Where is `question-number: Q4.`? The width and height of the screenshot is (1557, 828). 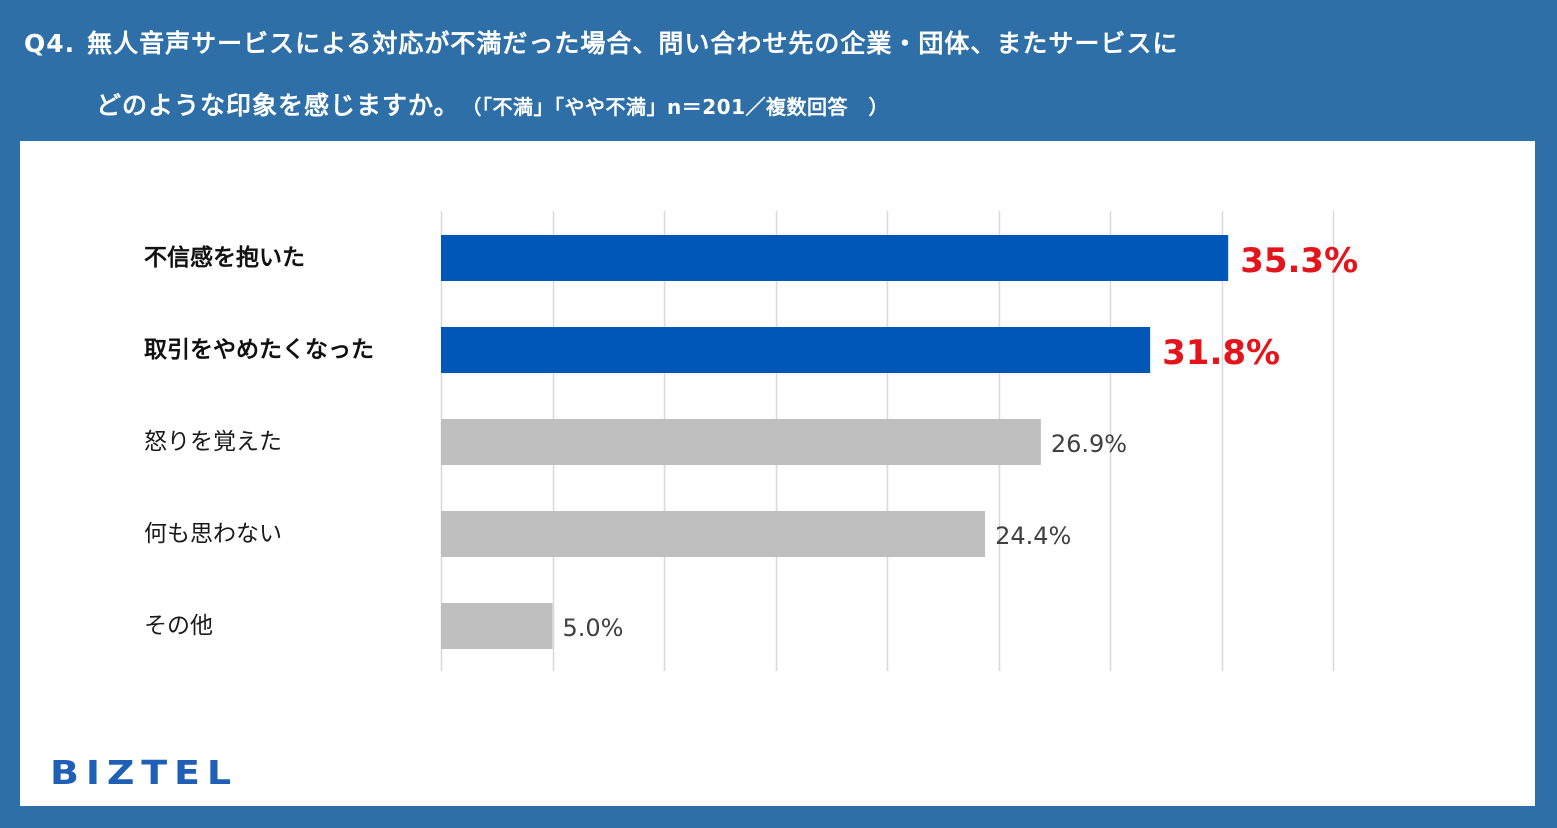
question-number: Q4. is located at coordinates (50, 43).